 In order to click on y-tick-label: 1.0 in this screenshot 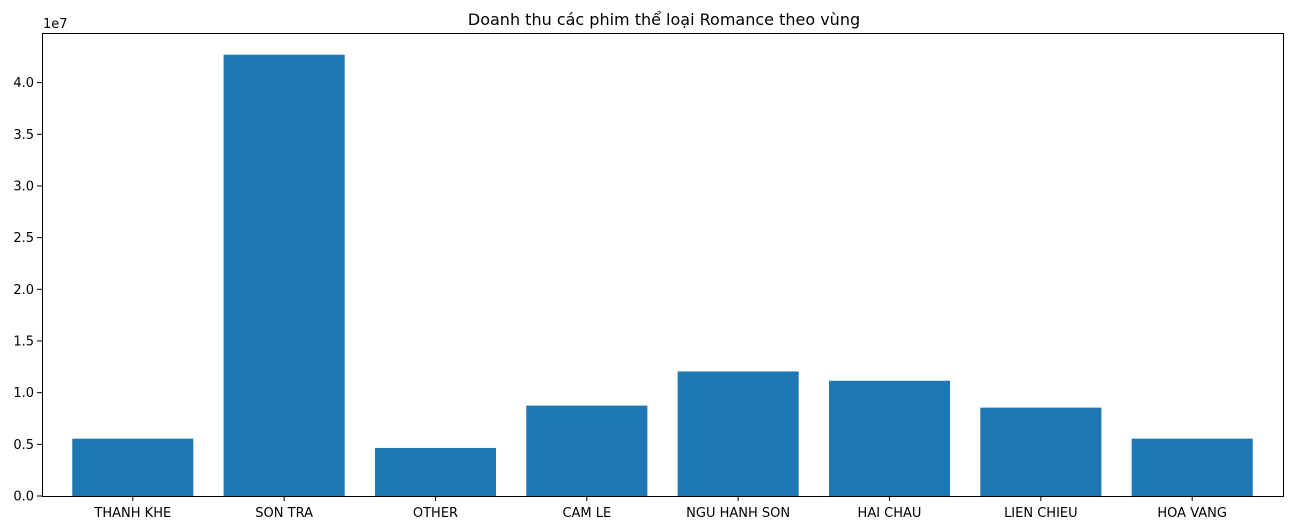, I will do `click(23, 393)`.